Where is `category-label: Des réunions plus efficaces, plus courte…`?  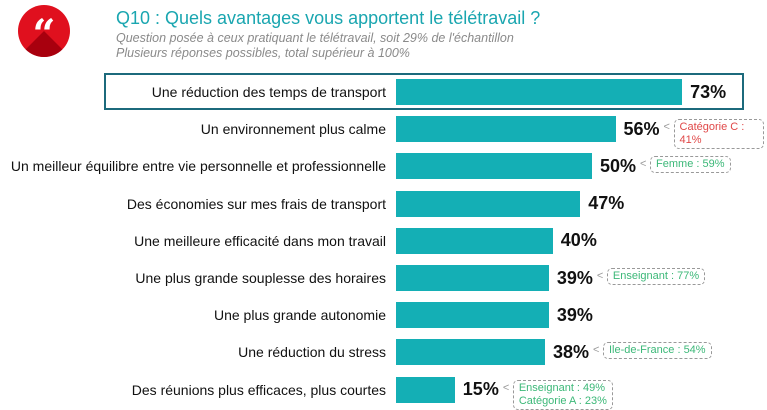
category-label: Des réunions plus efficaces, plus courte… is located at coordinates (258, 389).